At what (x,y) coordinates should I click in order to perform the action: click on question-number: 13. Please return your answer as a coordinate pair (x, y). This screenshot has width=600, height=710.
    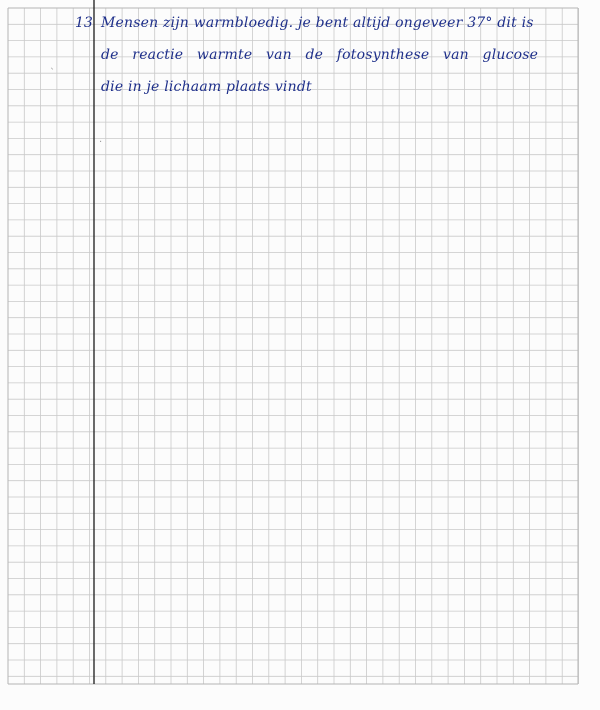
    Looking at the image, I should click on (84, 23).